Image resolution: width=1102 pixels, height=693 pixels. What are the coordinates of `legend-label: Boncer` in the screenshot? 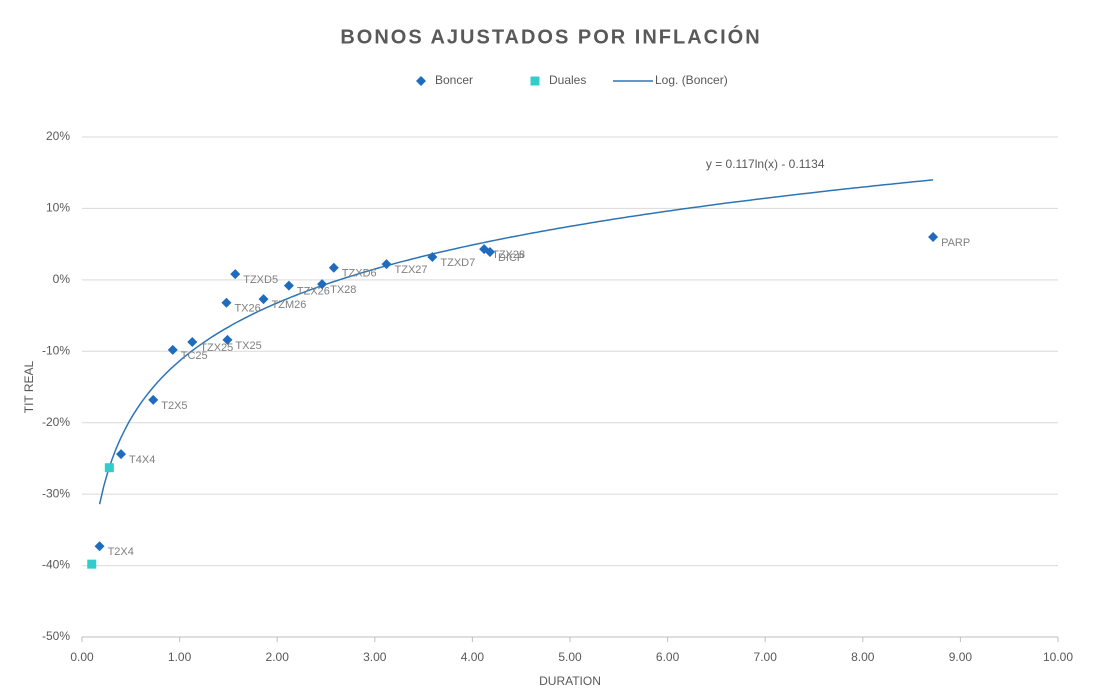 It's located at (454, 80).